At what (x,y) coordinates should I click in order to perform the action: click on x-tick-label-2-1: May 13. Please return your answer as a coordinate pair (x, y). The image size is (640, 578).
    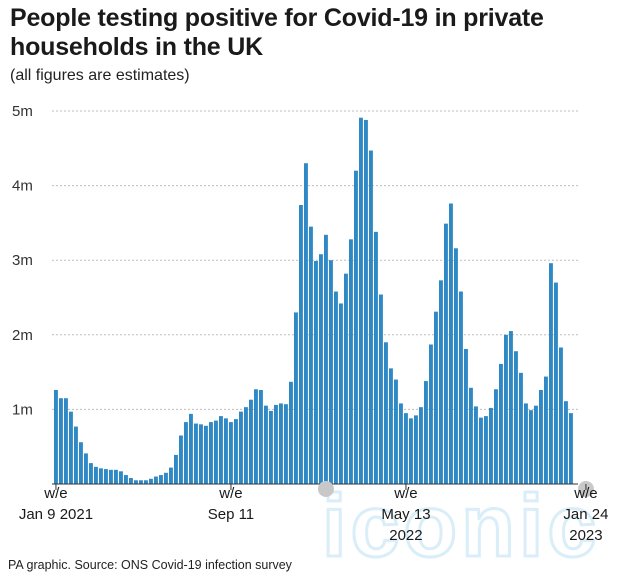
    Looking at the image, I should click on (405, 514).